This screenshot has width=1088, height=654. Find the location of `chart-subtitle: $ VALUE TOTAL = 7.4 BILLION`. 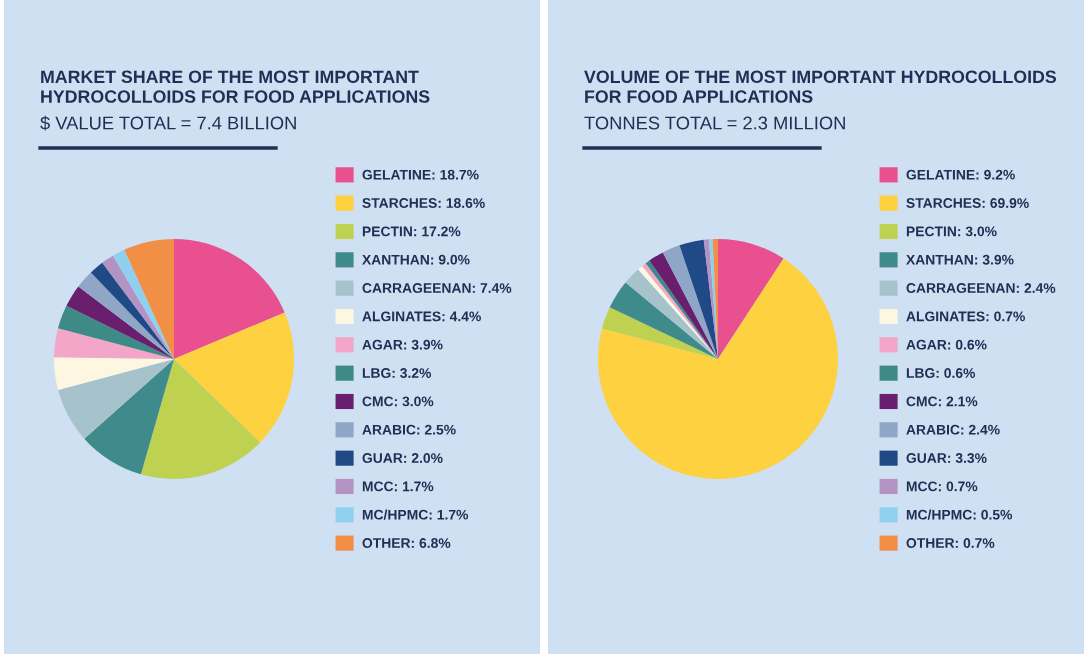

chart-subtitle: $ VALUE TOTAL = 7.4 BILLION is located at coordinates (168, 123).